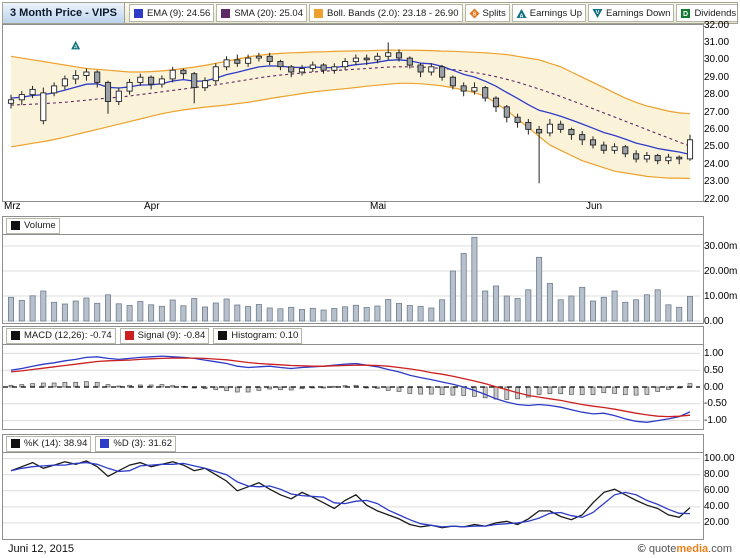  What do you see at coordinates (717, 77) in the screenshot?
I see `y-axis-label: 29.00` at bounding box center [717, 77].